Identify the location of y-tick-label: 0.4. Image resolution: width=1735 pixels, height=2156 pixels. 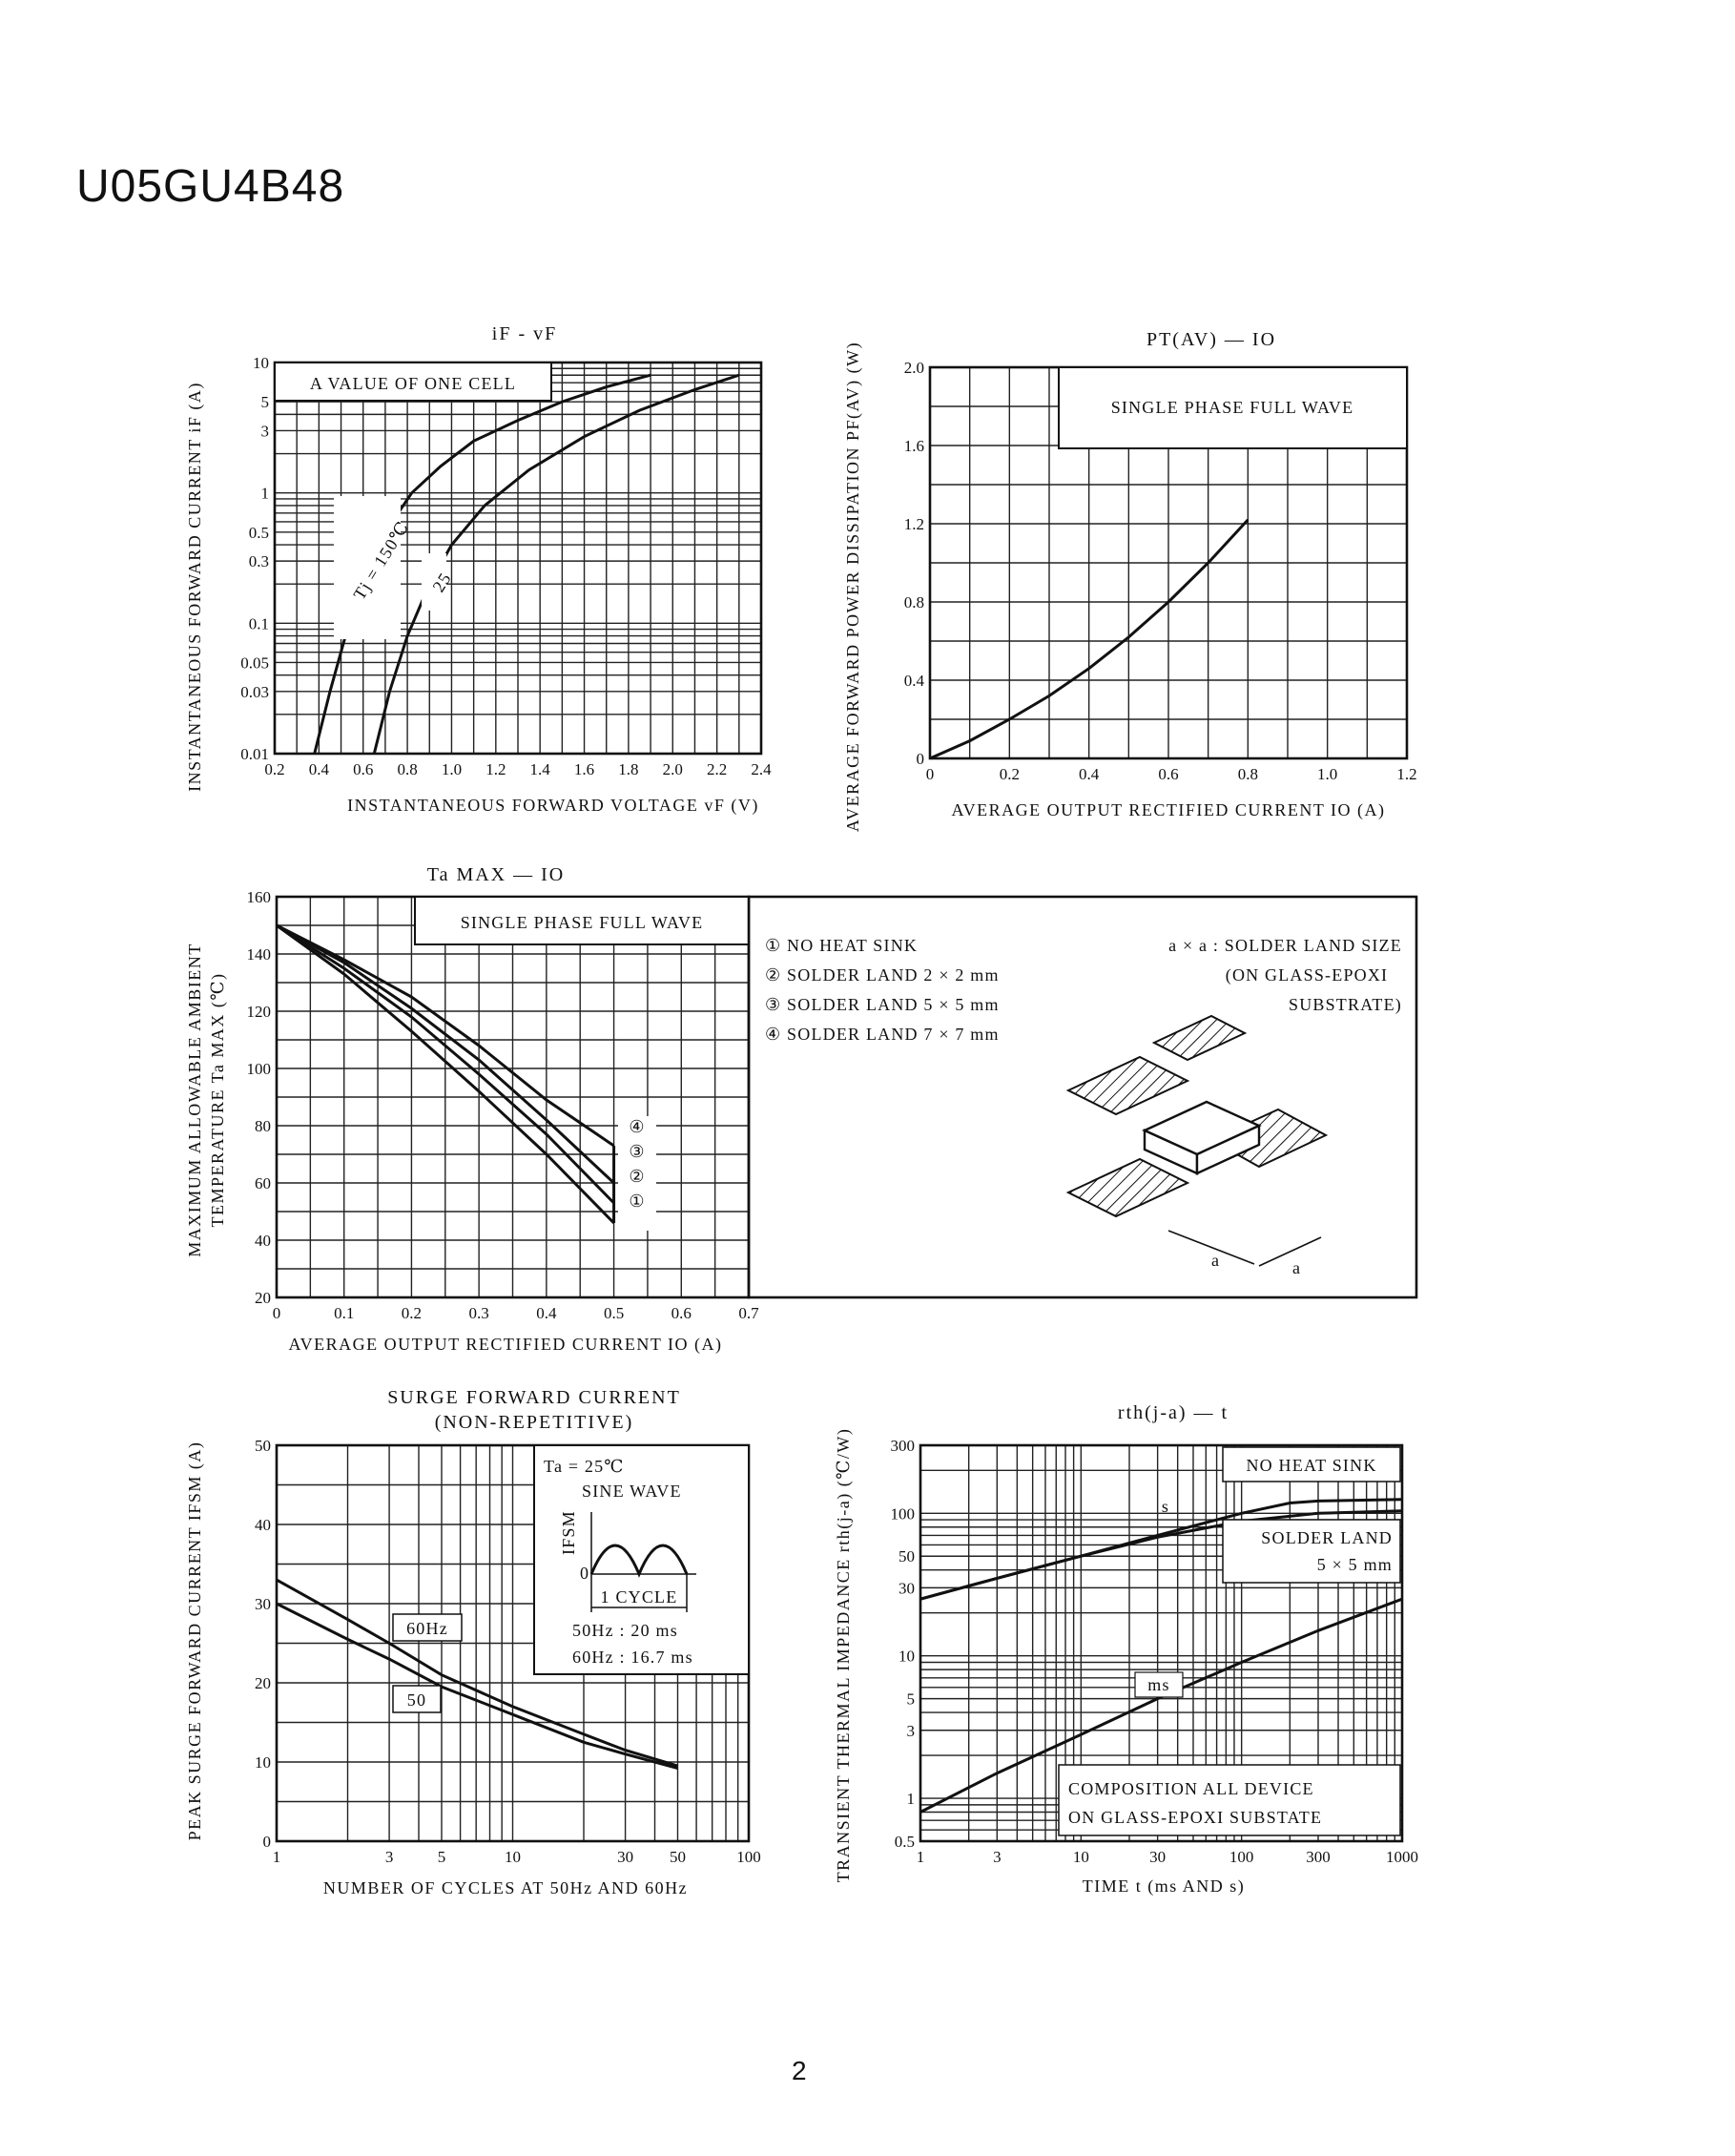
(914, 681).